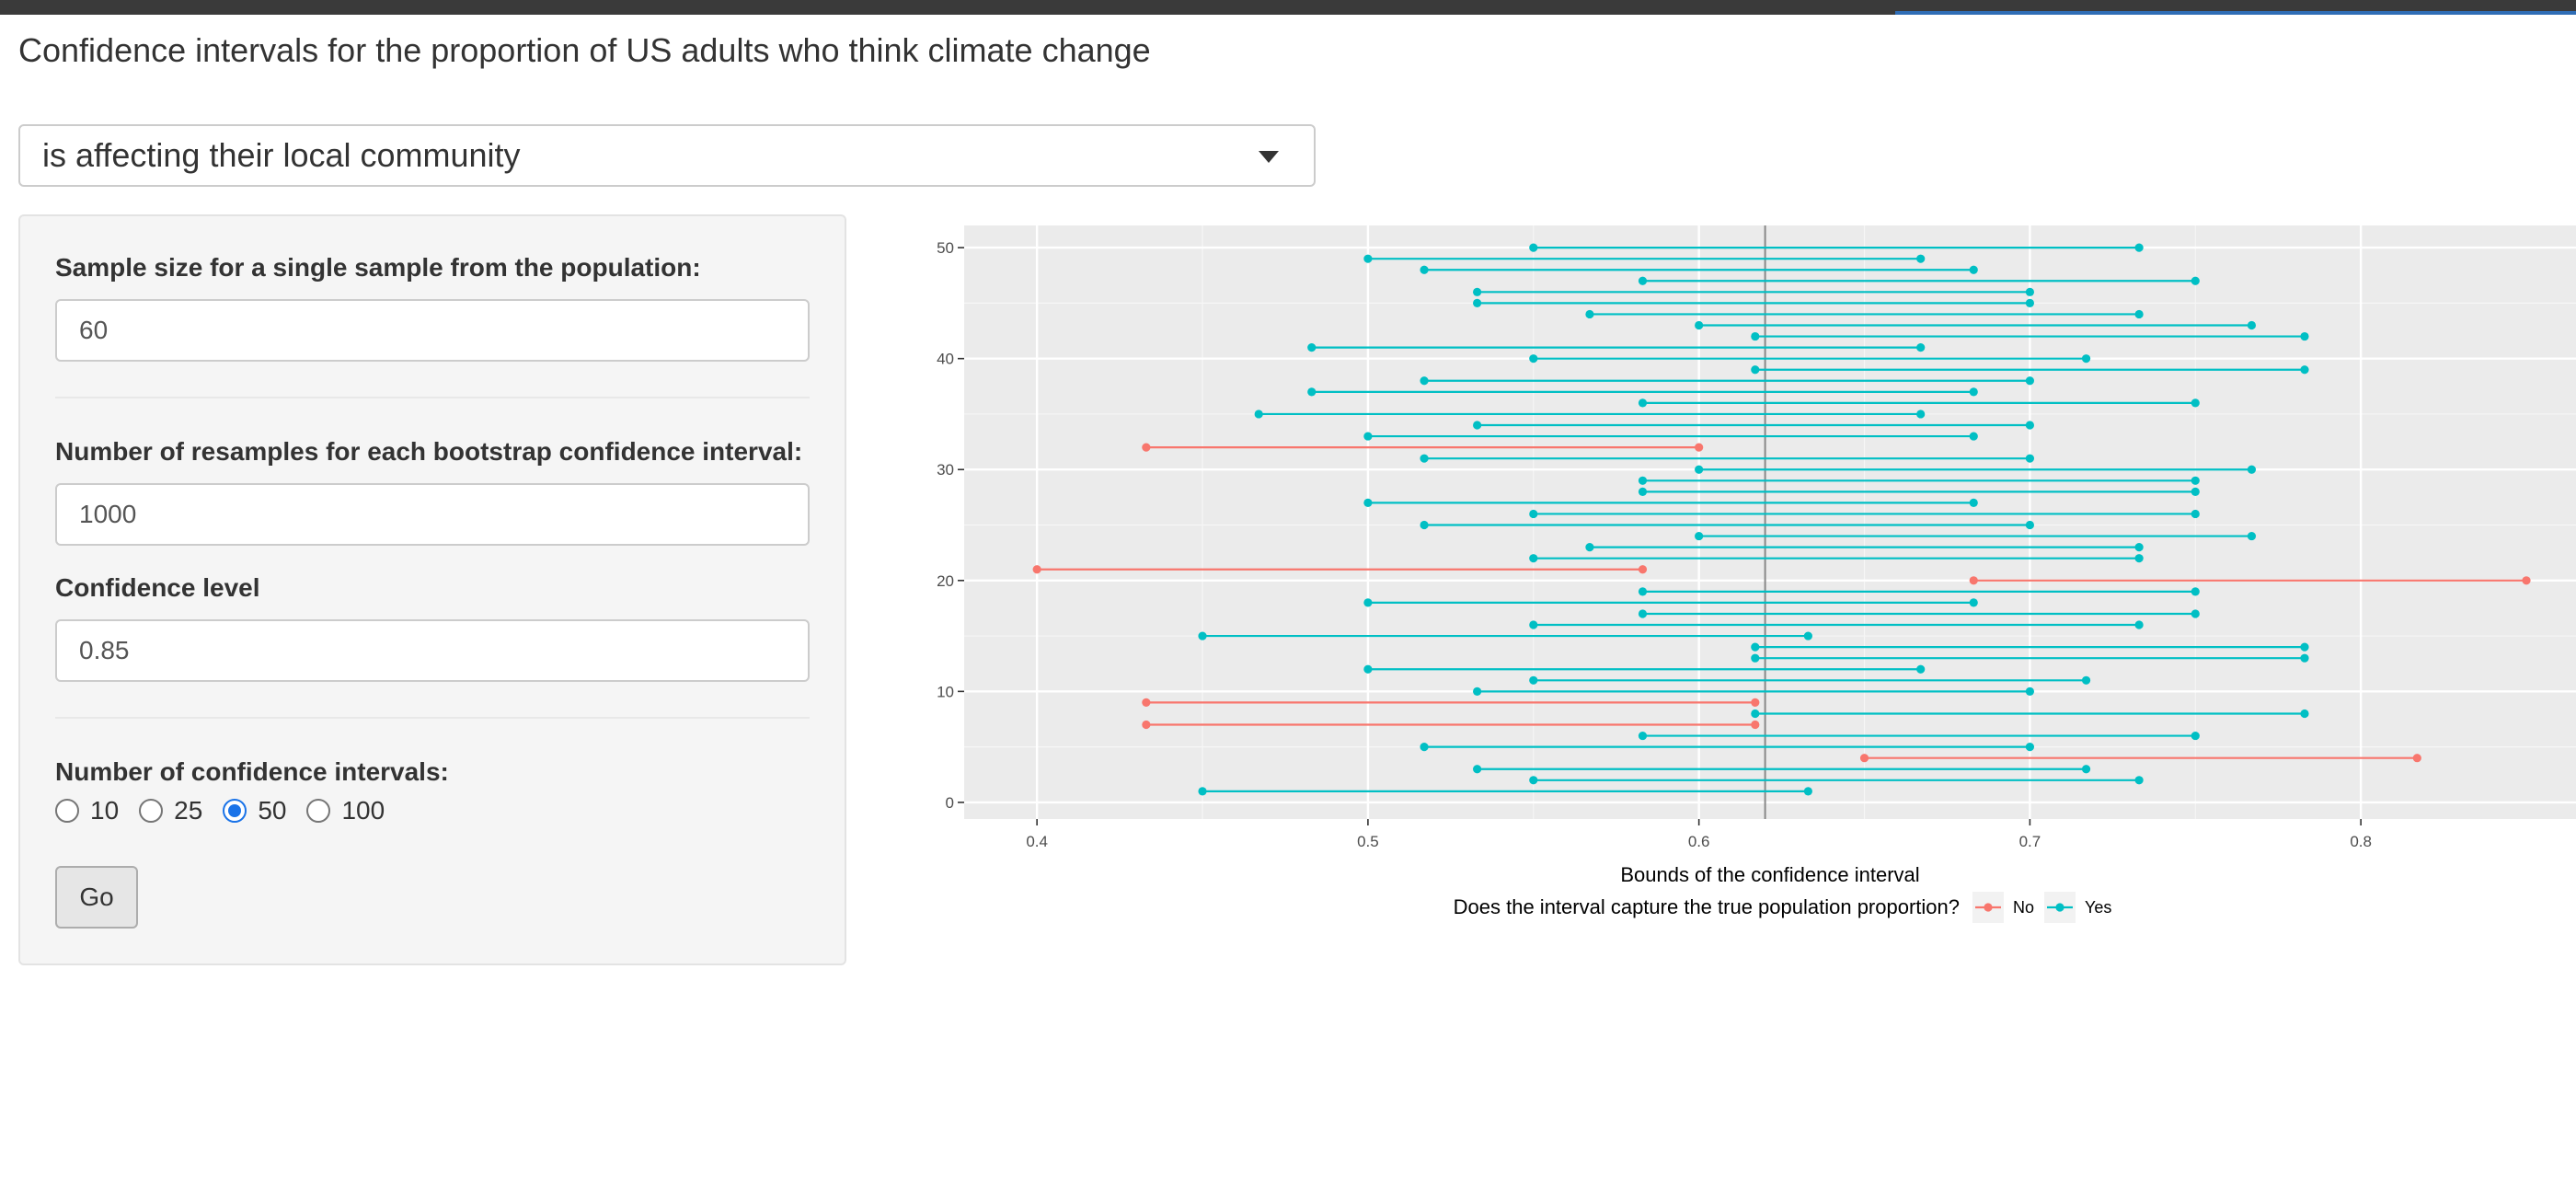  What do you see at coordinates (1288, 8) in the screenshot?
I see `browser-top-bar` at bounding box center [1288, 8].